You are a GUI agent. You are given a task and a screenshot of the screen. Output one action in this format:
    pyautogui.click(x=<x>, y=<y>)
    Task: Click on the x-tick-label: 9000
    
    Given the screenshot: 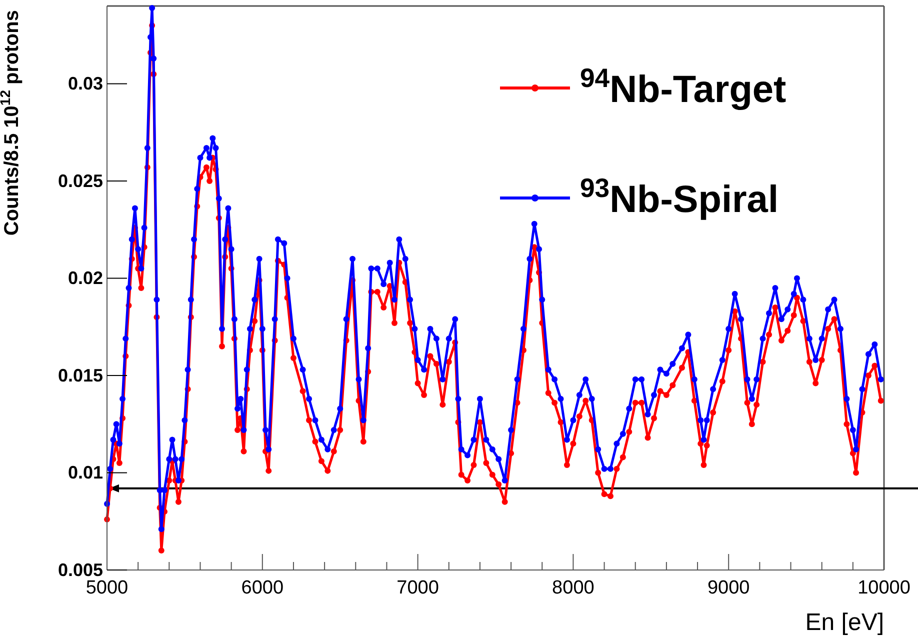 What is the action you would take?
    pyautogui.click(x=728, y=587)
    